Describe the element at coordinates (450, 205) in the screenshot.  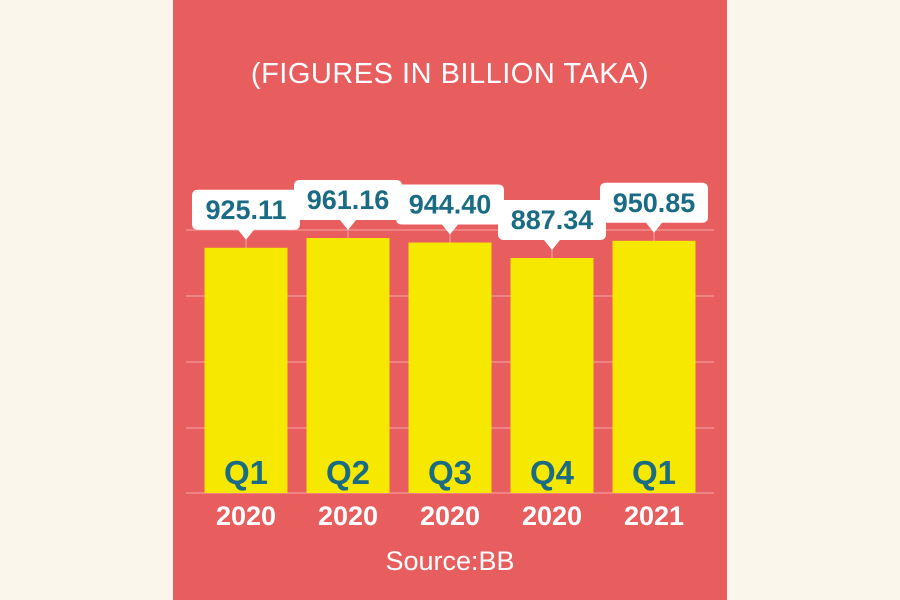
I see `value-label: 944.40` at that location.